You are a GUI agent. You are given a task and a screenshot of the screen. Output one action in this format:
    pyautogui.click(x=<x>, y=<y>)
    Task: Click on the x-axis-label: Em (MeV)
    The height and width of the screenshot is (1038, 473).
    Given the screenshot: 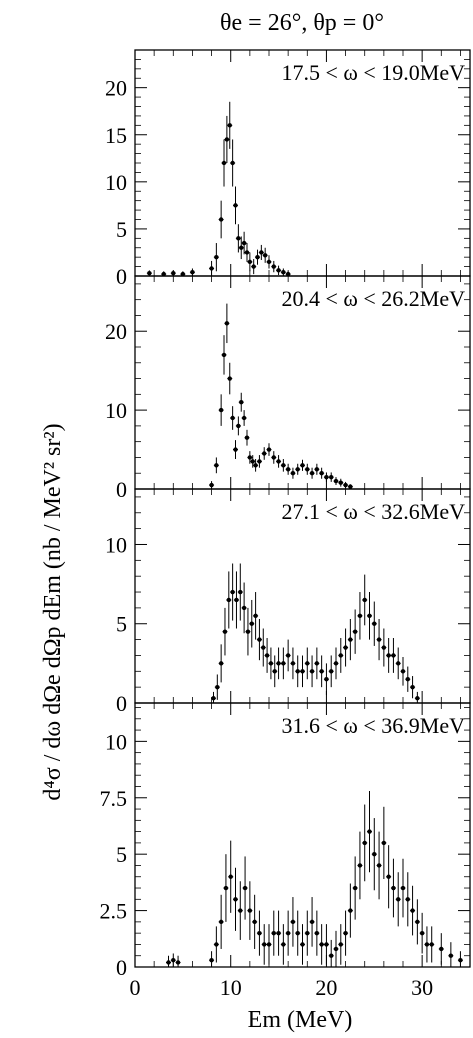 What is the action you would take?
    pyautogui.click(x=300, y=1020)
    